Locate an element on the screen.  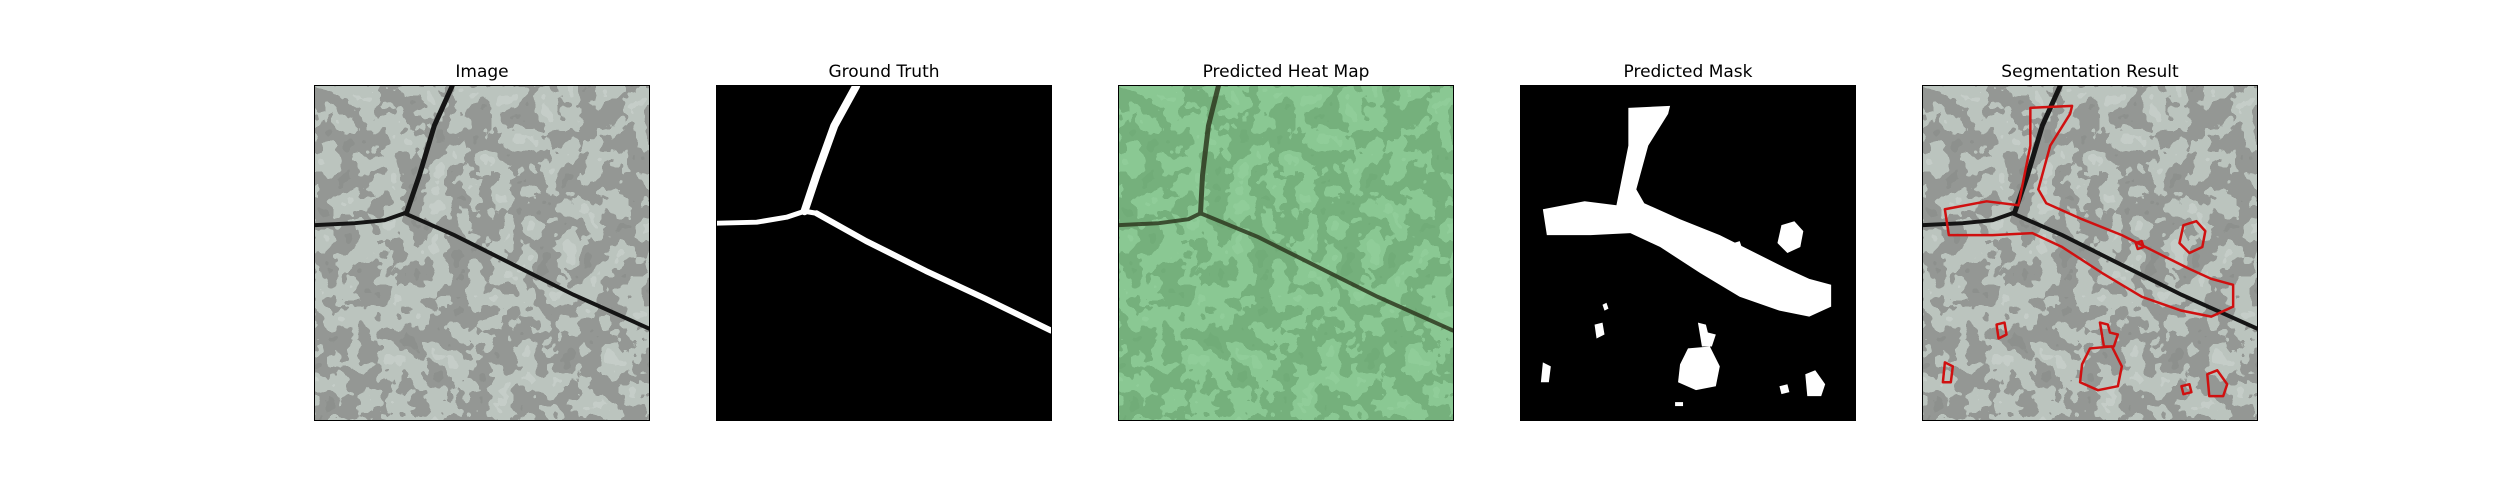
ground-truth-mask is located at coordinates (884, 253).